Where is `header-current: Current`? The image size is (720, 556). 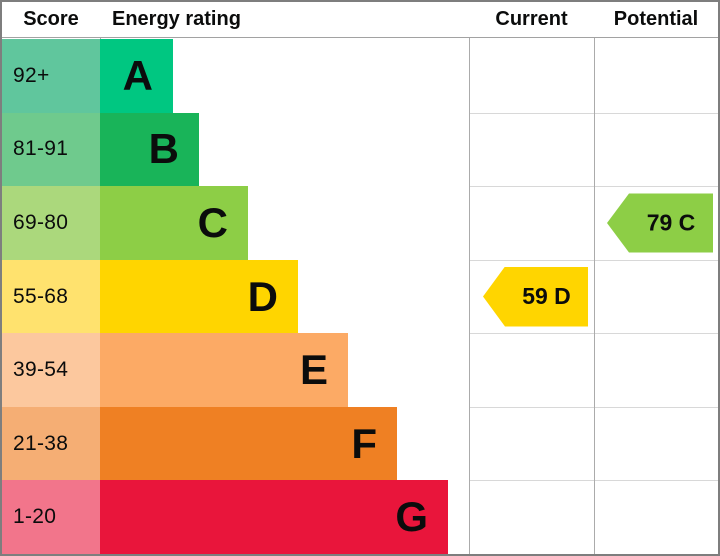 header-current: Current is located at coordinates (531, 19).